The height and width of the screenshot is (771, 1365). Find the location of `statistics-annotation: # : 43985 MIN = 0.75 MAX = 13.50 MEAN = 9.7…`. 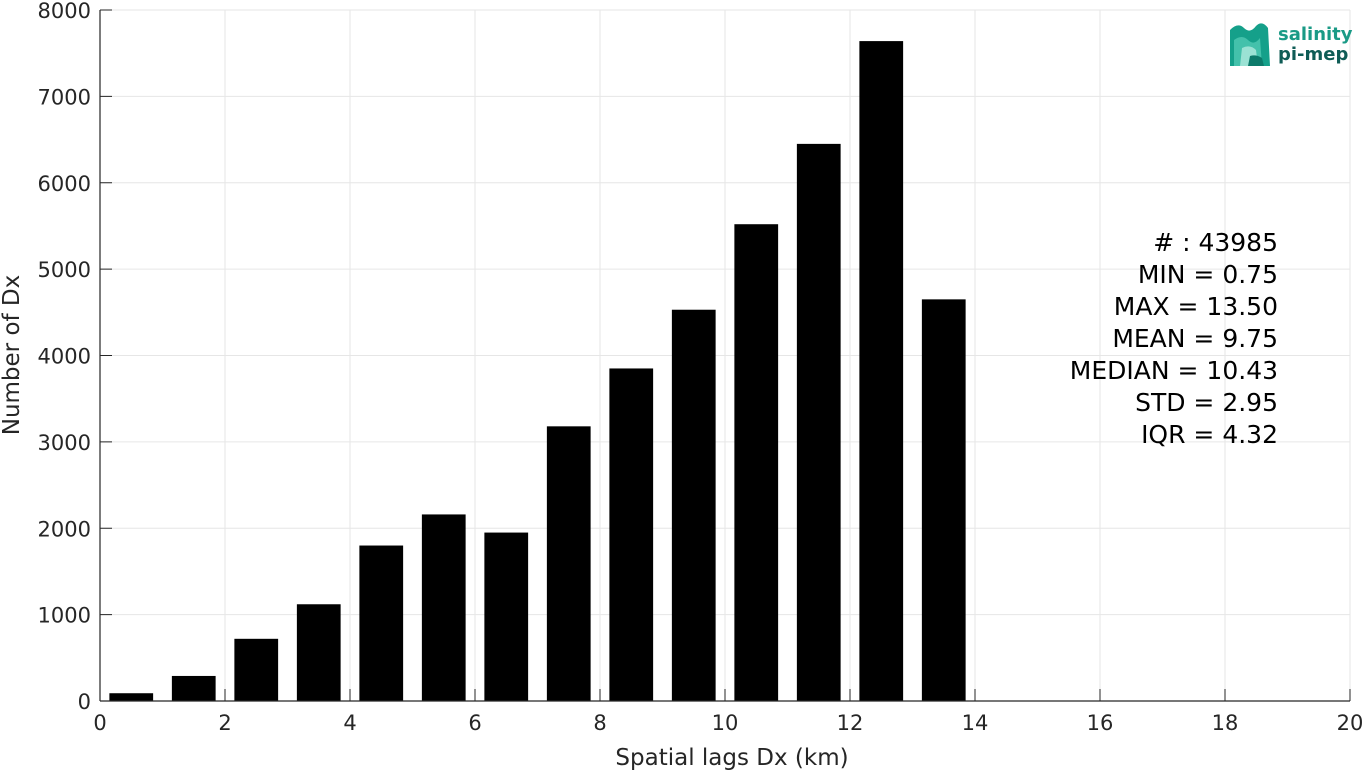

statistics-annotation: # : 43985 MIN = 0.75 MAX = 13.50 MEAN = 9.7… is located at coordinates (1174, 338).